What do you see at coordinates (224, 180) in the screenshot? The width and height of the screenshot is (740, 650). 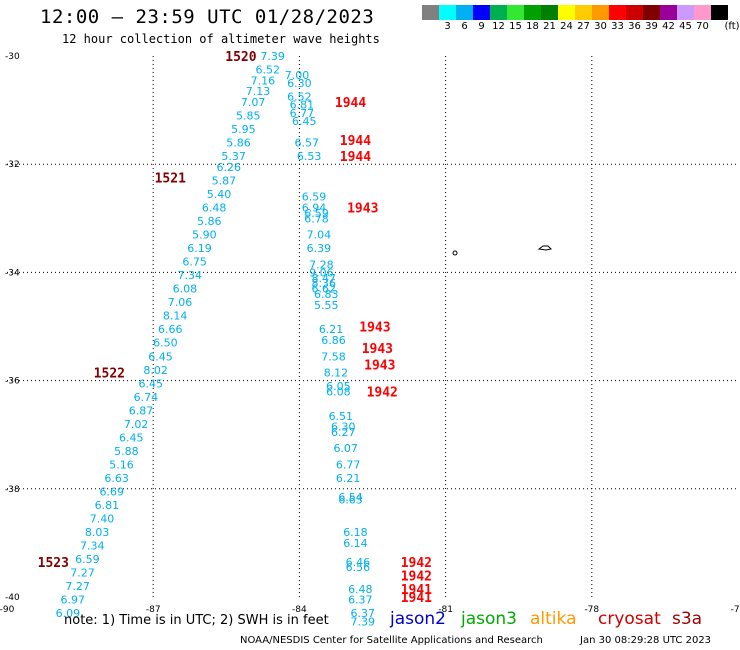 I see `swh-value-track-a: 5.87` at bounding box center [224, 180].